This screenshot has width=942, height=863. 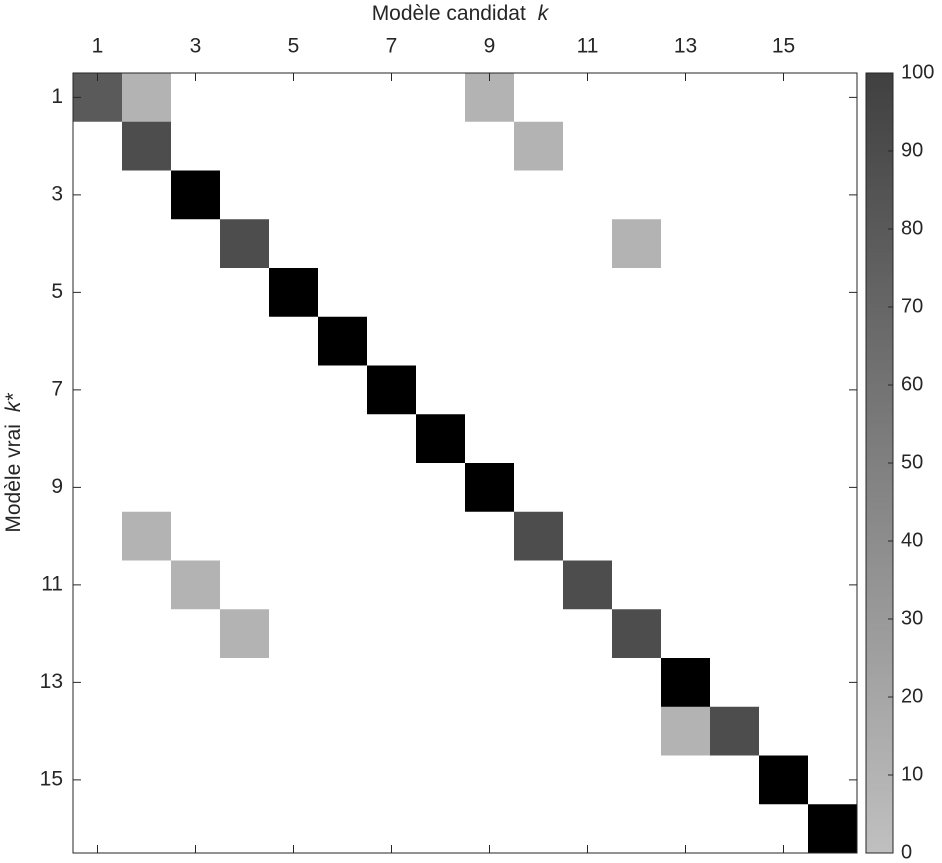 I want to click on colorbar-tick-label: 80, so click(x=912, y=228).